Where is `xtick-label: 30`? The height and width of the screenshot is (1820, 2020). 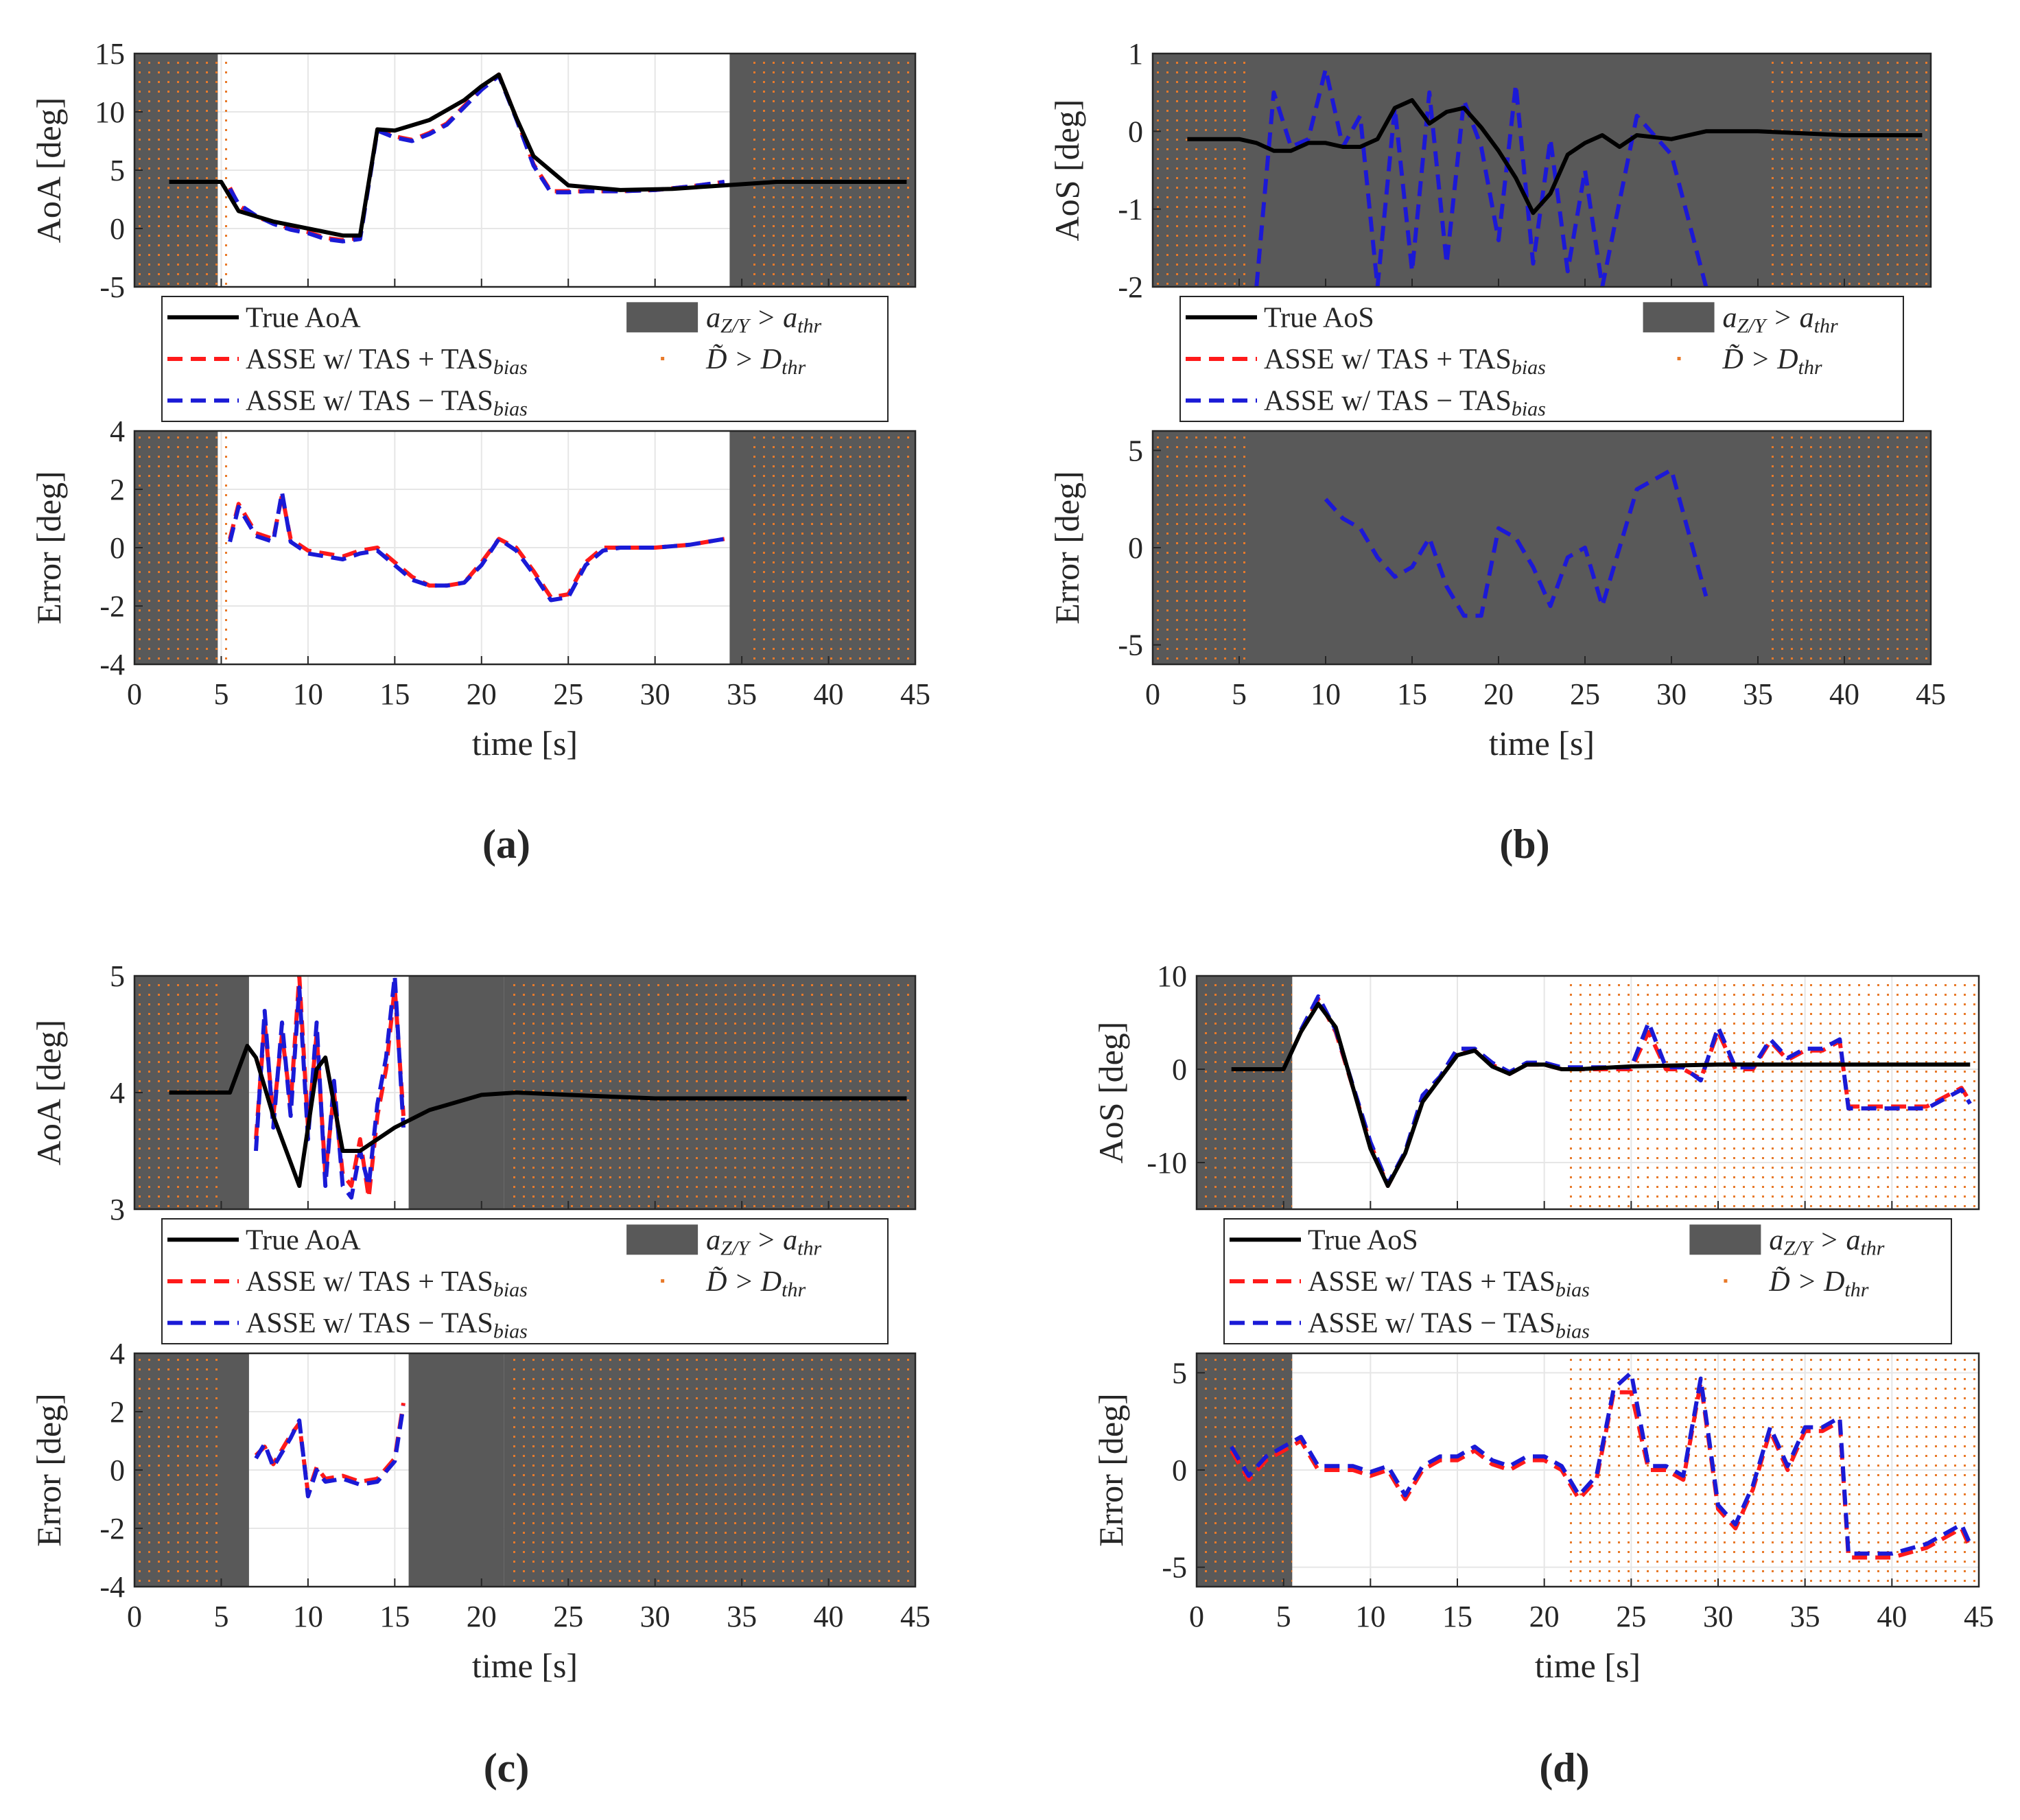
xtick-label: 30 is located at coordinates (1671, 694).